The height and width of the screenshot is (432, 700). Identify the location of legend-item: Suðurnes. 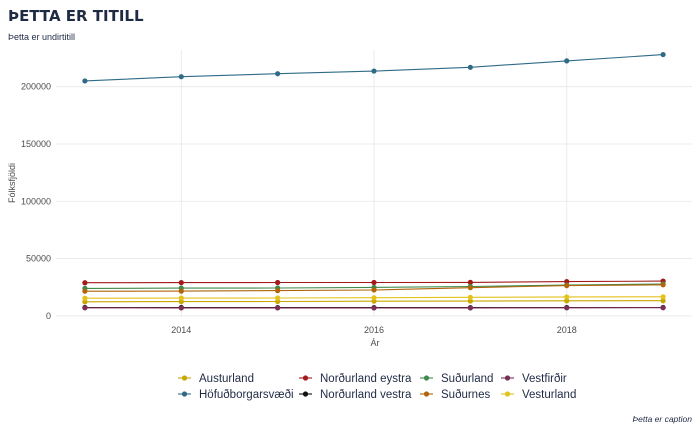
(455, 395).